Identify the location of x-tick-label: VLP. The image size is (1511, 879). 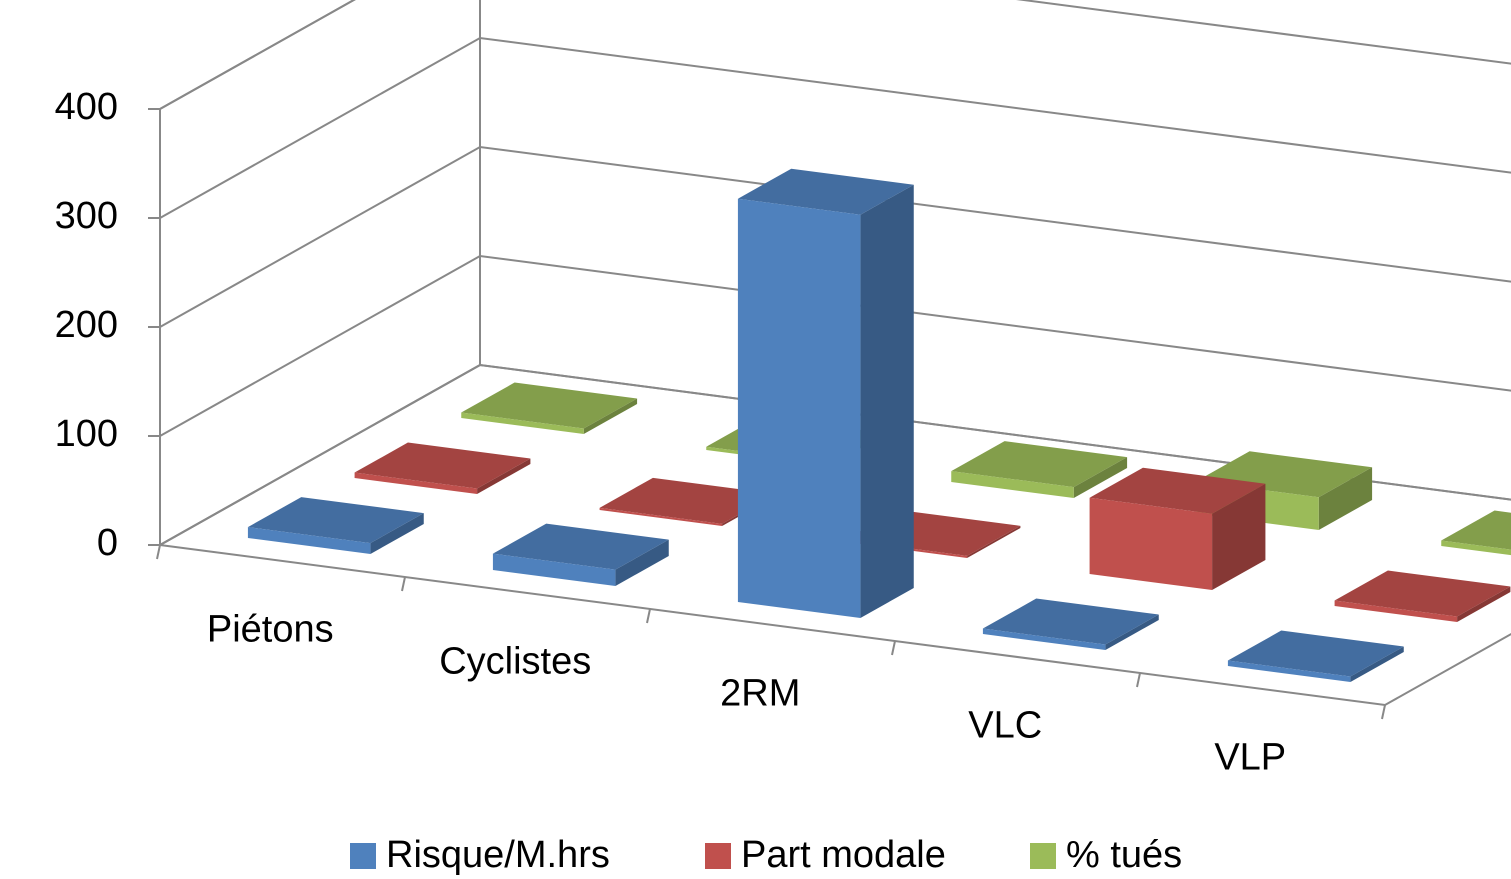
(1250, 757).